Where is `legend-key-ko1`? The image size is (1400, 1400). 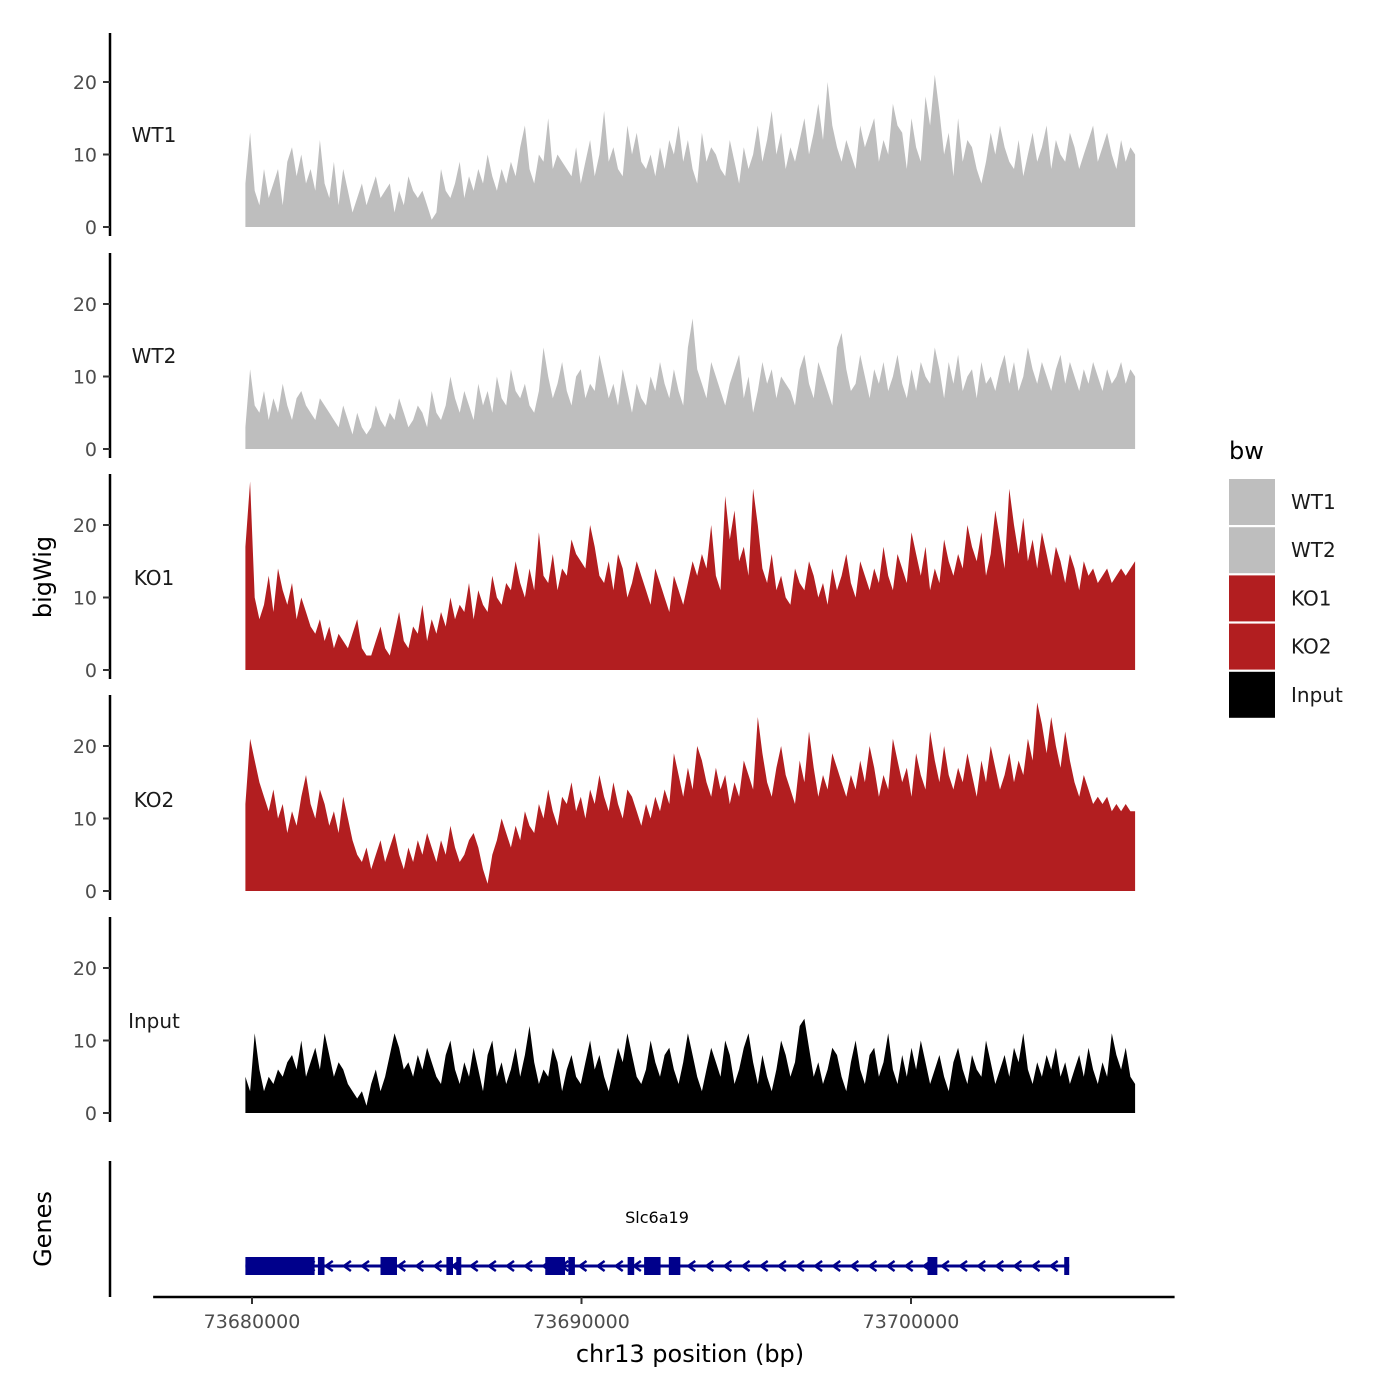 legend-key-ko1 is located at coordinates (1252, 598).